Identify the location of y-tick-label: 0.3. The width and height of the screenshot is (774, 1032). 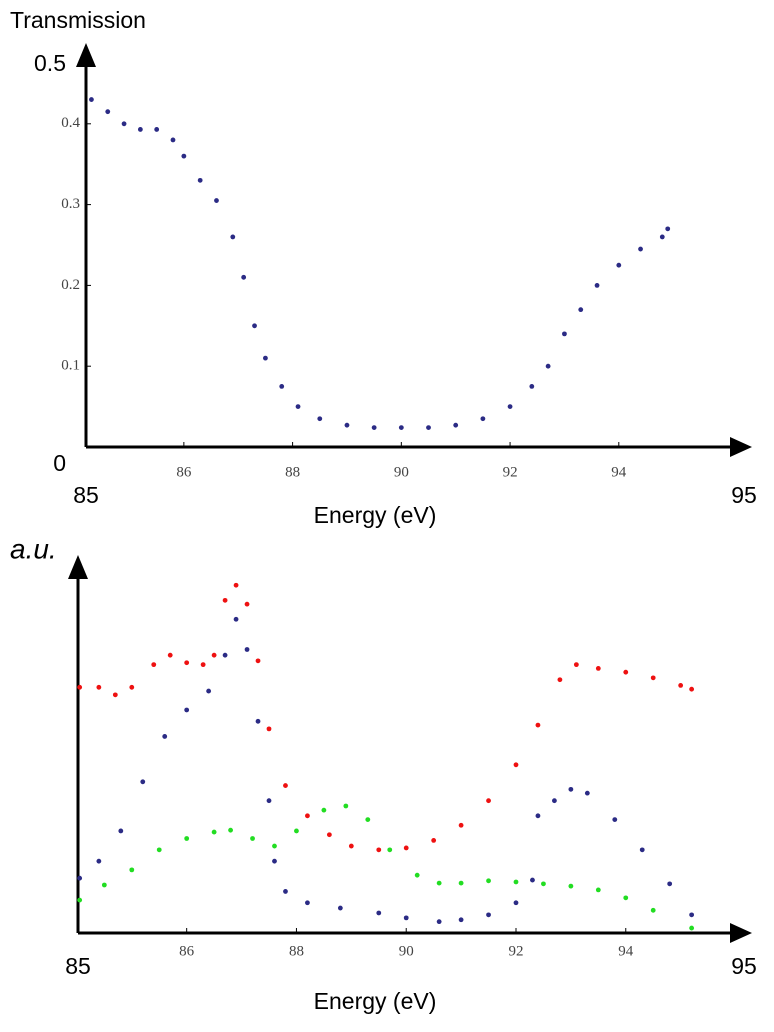
(70, 204).